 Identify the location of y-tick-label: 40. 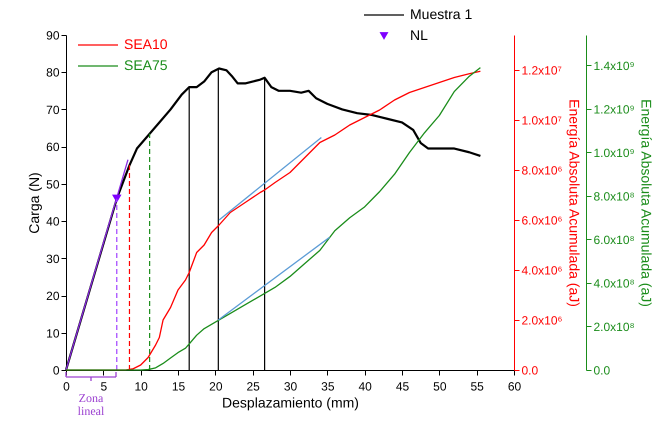
(53, 221).